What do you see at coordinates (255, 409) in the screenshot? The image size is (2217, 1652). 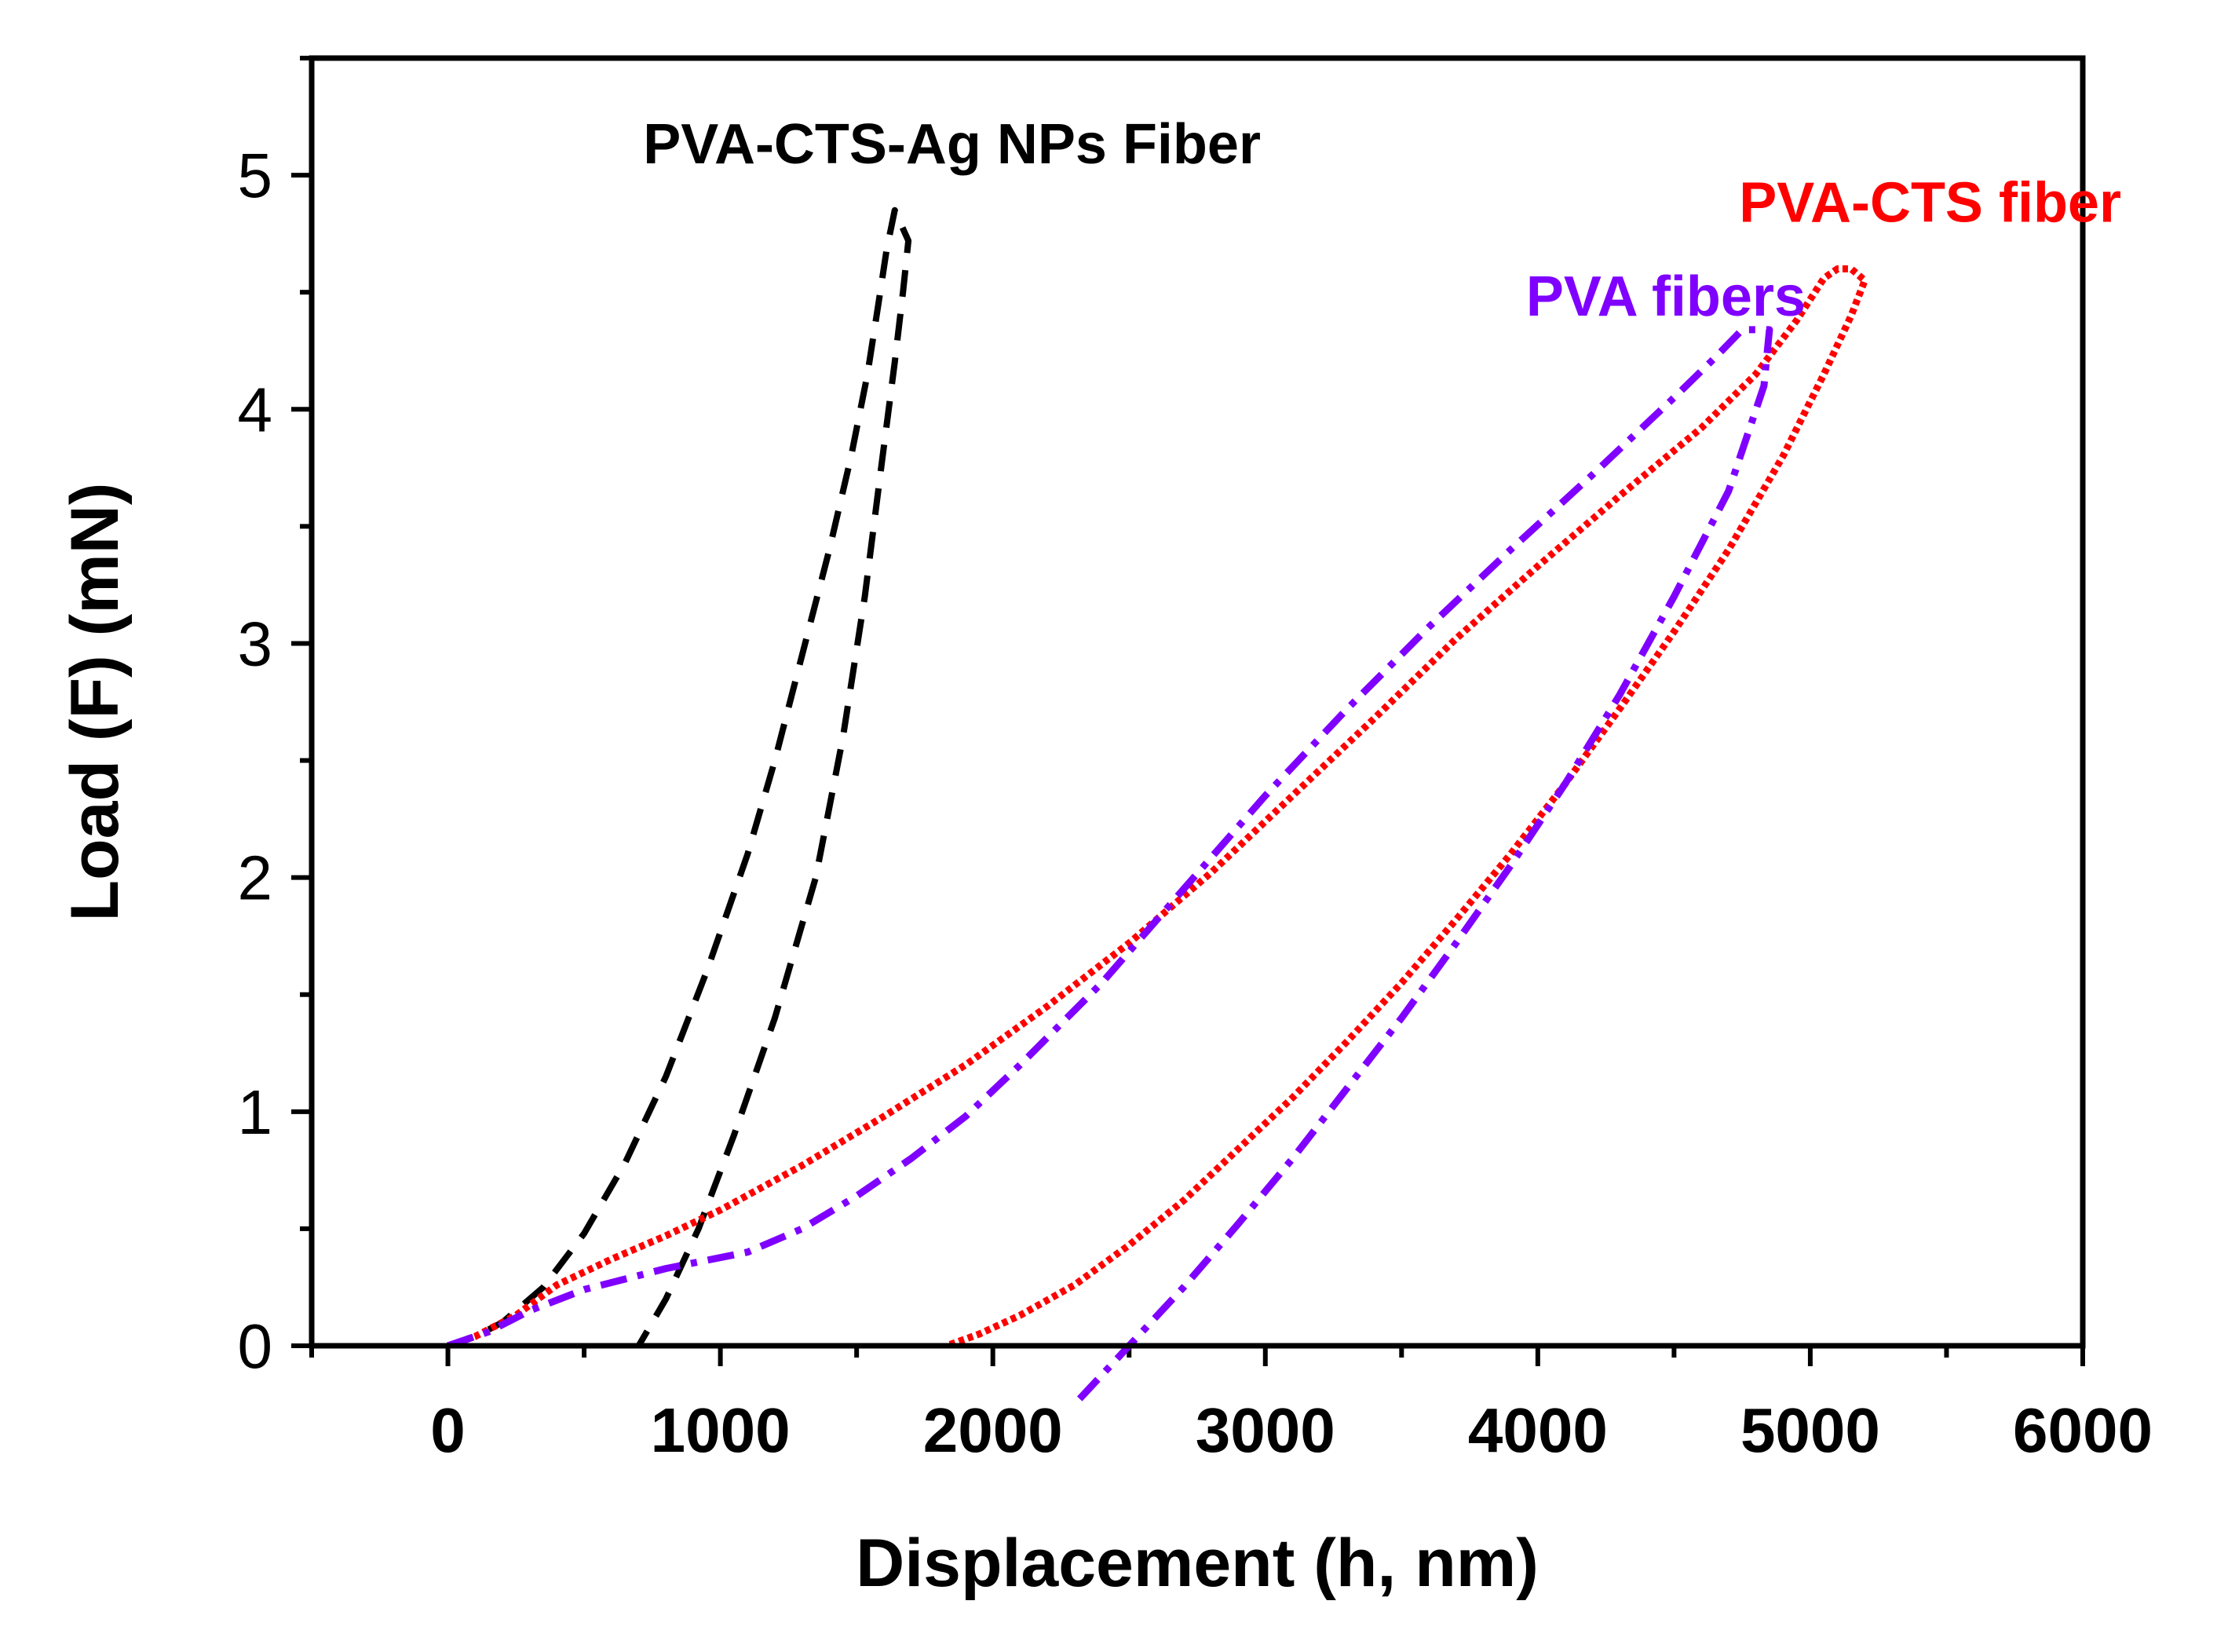 I see `y-tick-label: 4` at bounding box center [255, 409].